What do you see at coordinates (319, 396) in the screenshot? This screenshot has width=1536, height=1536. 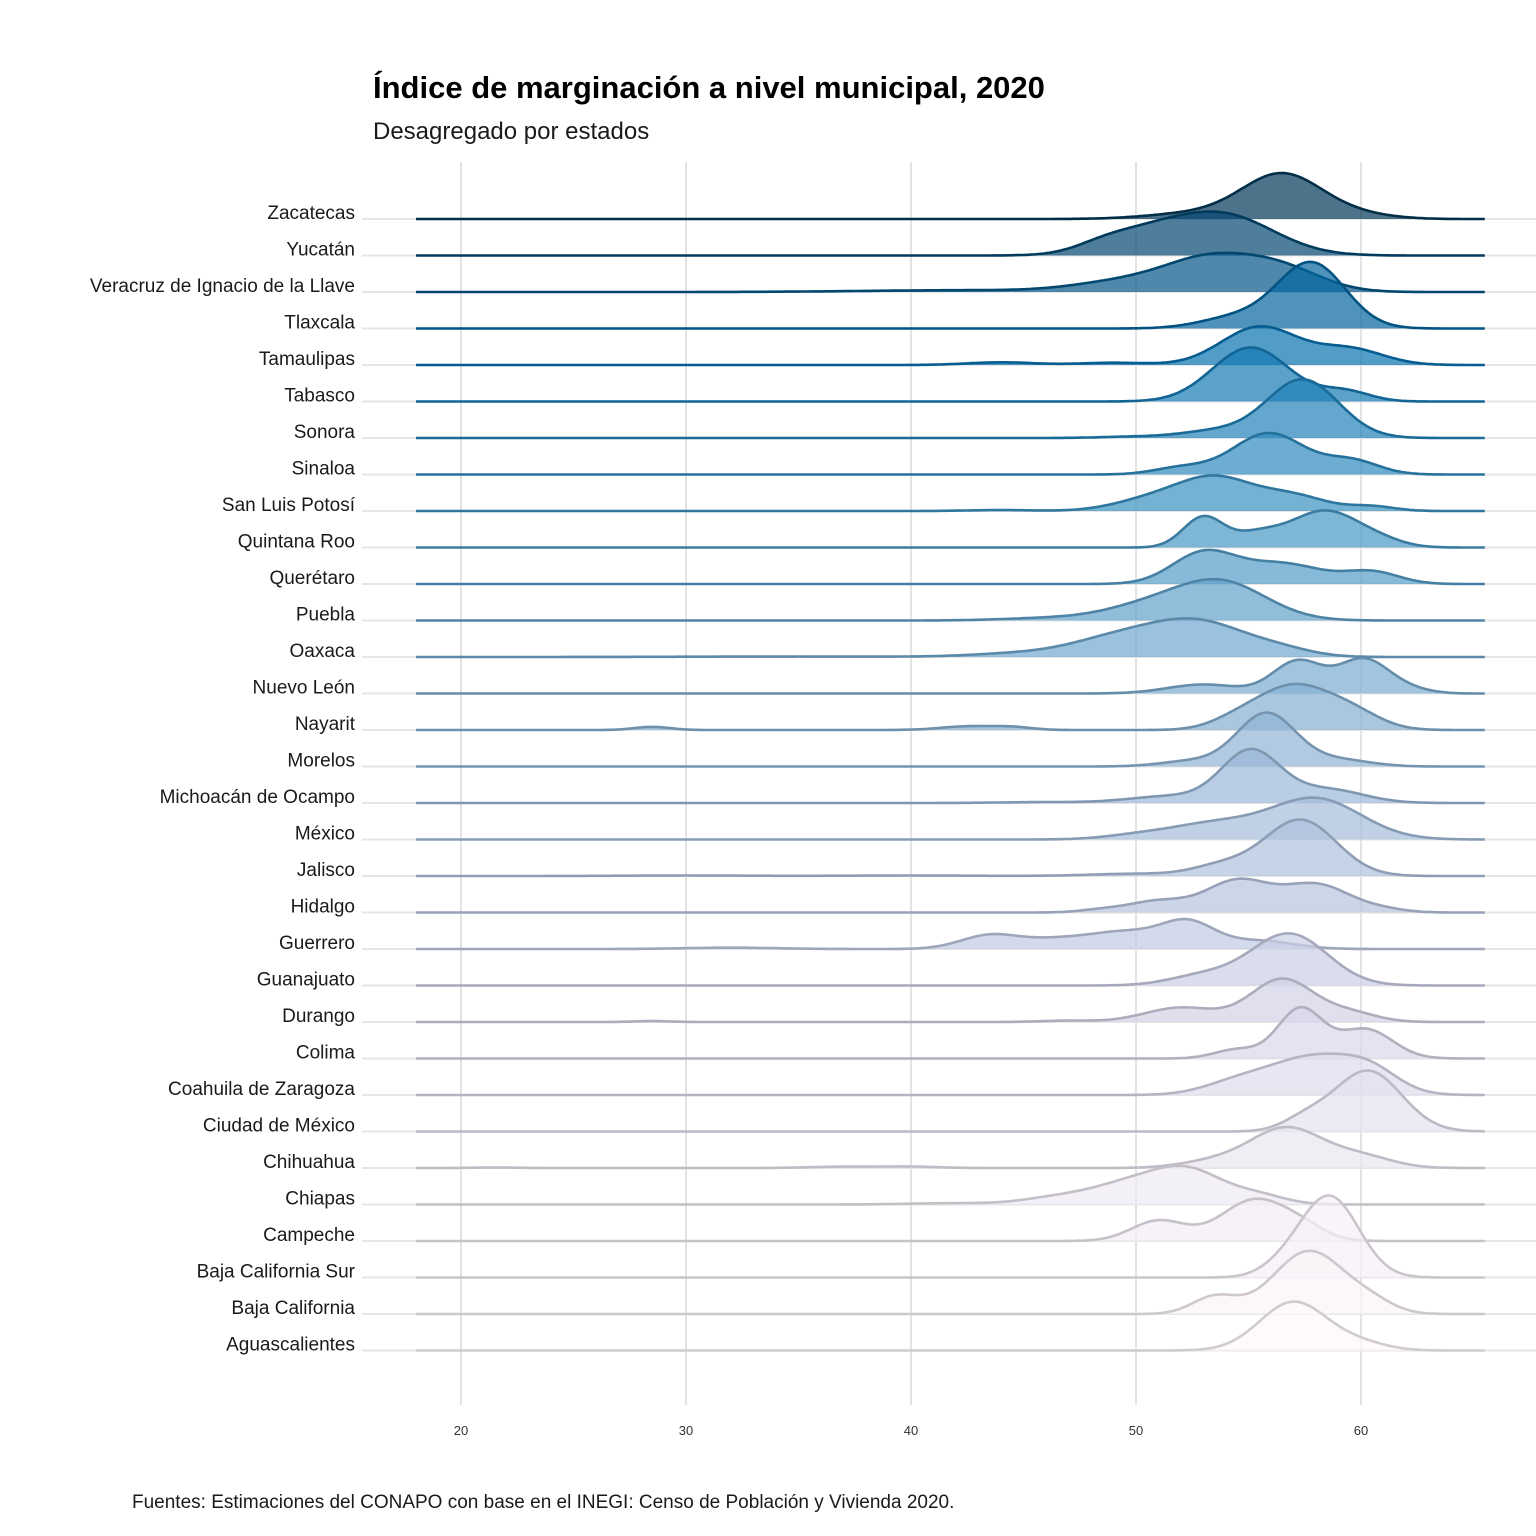 I see `category-label: Tabasco` at bounding box center [319, 396].